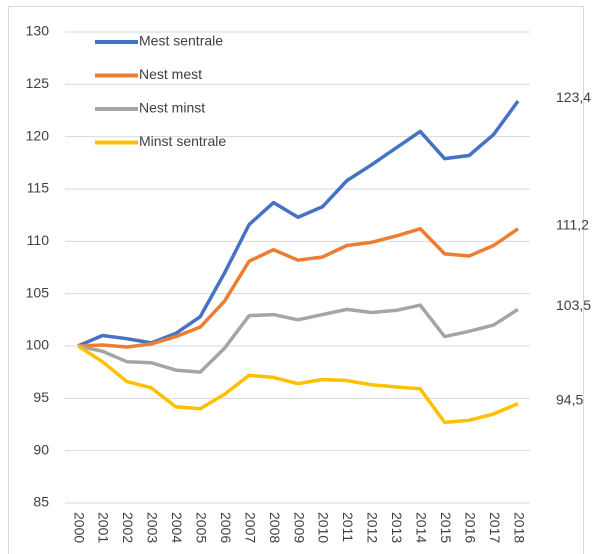 The image size is (592, 554). What do you see at coordinates (573, 305) in the screenshot?
I see `value-label: 103,5` at bounding box center [573, 305].